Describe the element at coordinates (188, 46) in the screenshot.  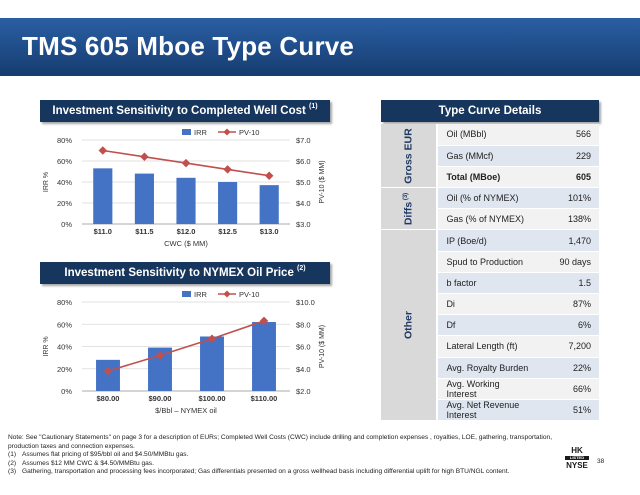
I see `page-title: TMS 605 Mboe Type Curve` at that location.